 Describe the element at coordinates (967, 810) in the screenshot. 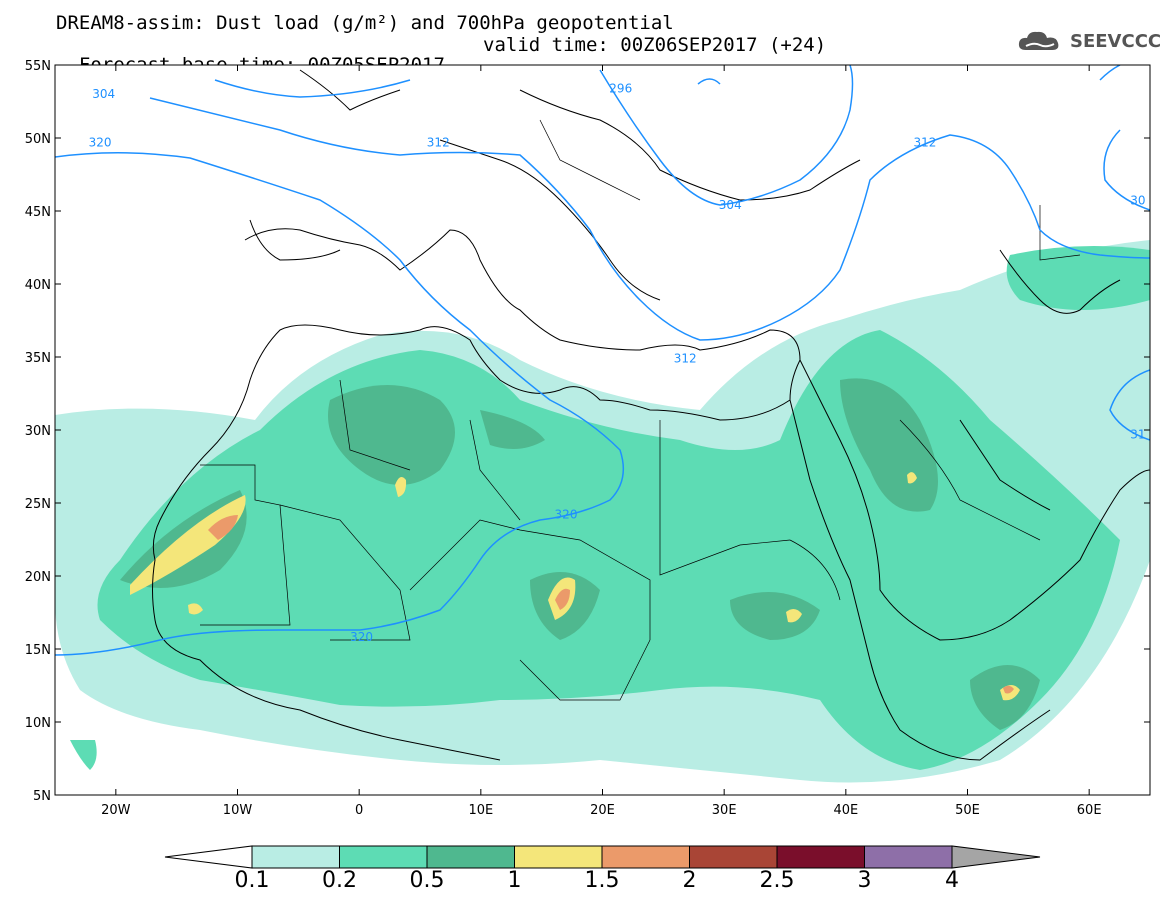

I see `lon-tick-label: 50E` at that location.